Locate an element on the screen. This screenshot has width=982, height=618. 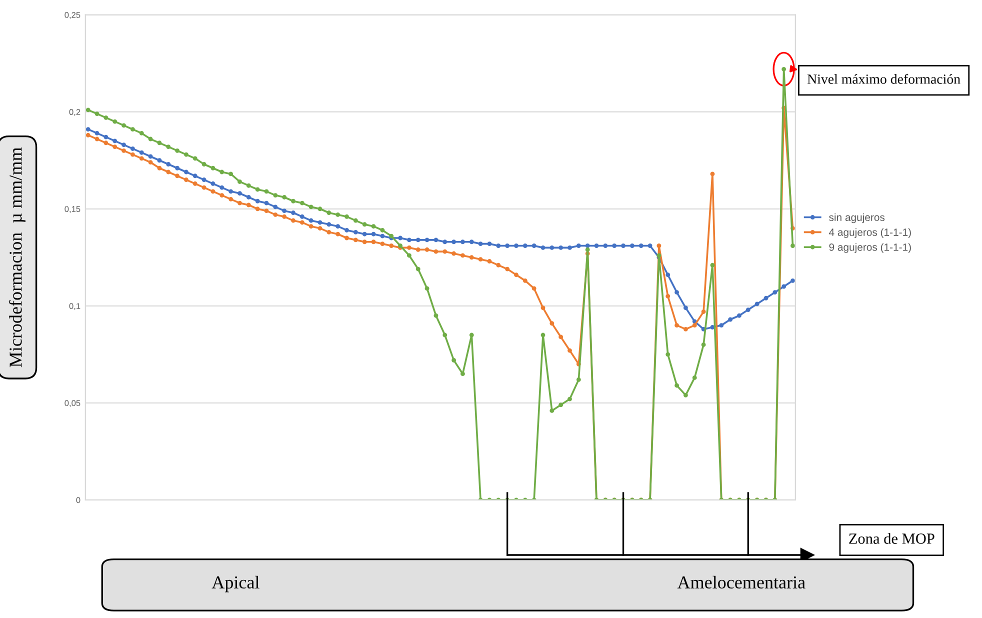
y-tick-label: 0,05 is located at coordinates (72, 404).